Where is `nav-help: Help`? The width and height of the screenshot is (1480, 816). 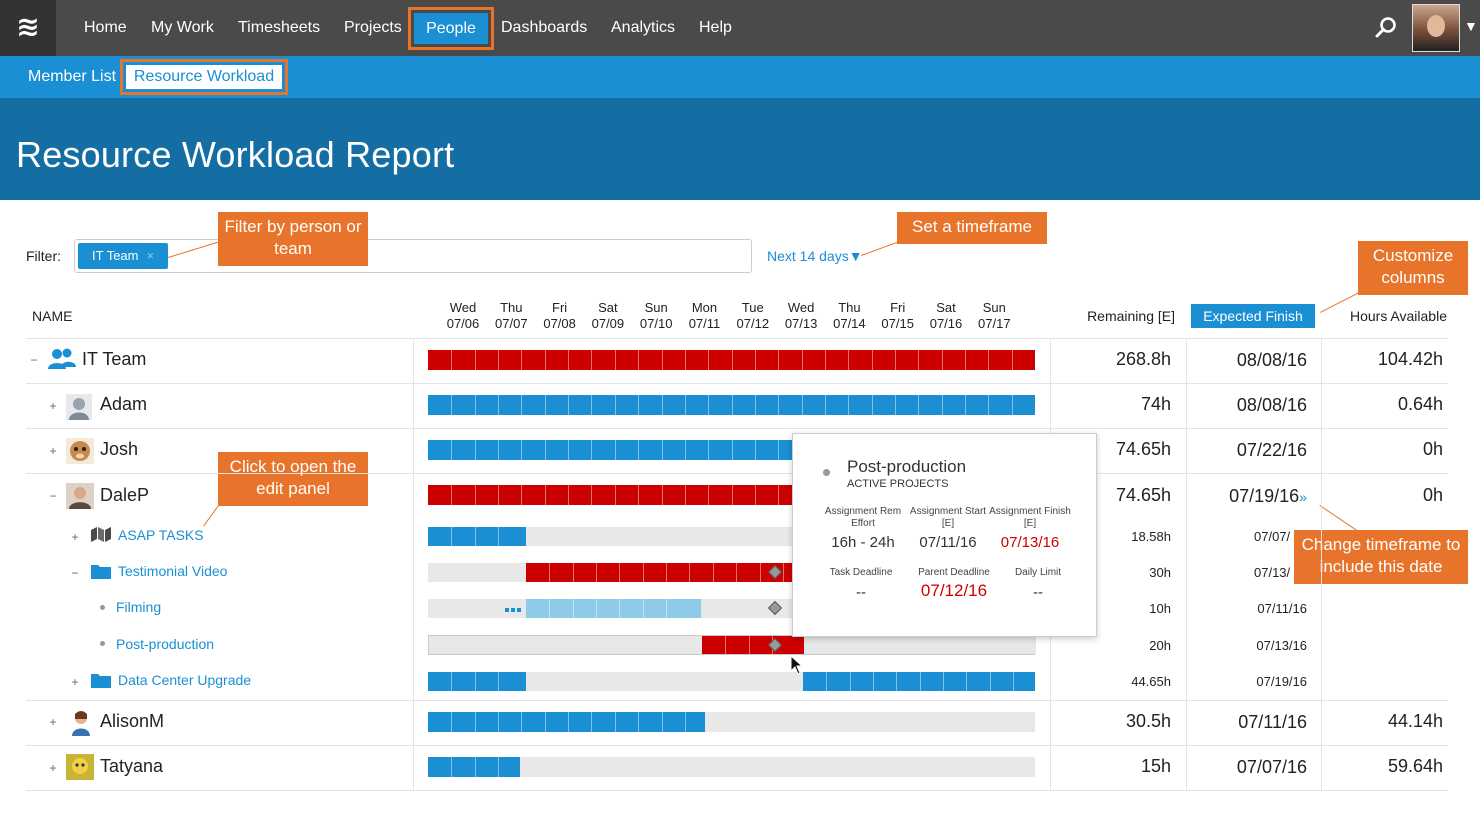
nav-help: Help is located at coordinates (715, 27).